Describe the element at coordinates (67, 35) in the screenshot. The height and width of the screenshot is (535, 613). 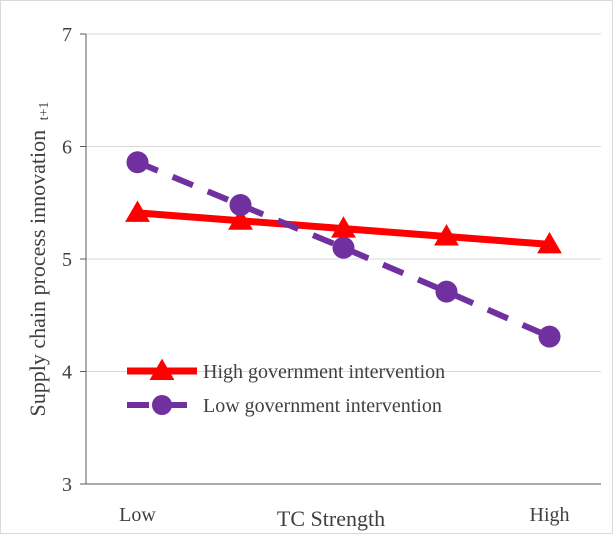
I see `y-tick-label: 7` at that location.